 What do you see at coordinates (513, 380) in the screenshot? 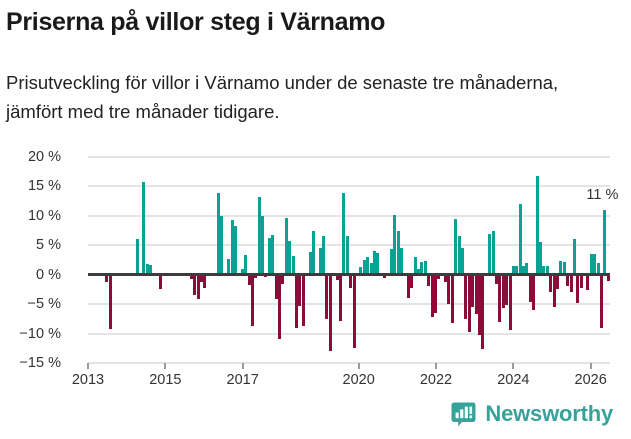
I see `x-axis-label: 2024` at bounding box center [513, 380].